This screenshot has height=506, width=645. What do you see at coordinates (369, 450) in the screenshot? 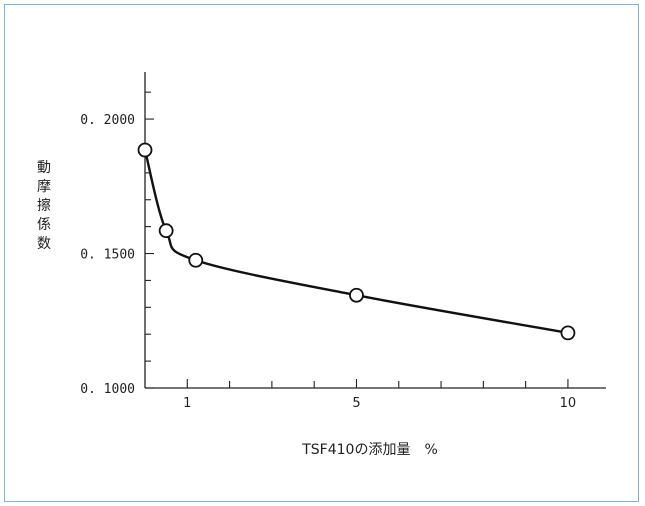
I see `x-axis-label: TSF410の添加量 %` at bounding box center [369, 450].